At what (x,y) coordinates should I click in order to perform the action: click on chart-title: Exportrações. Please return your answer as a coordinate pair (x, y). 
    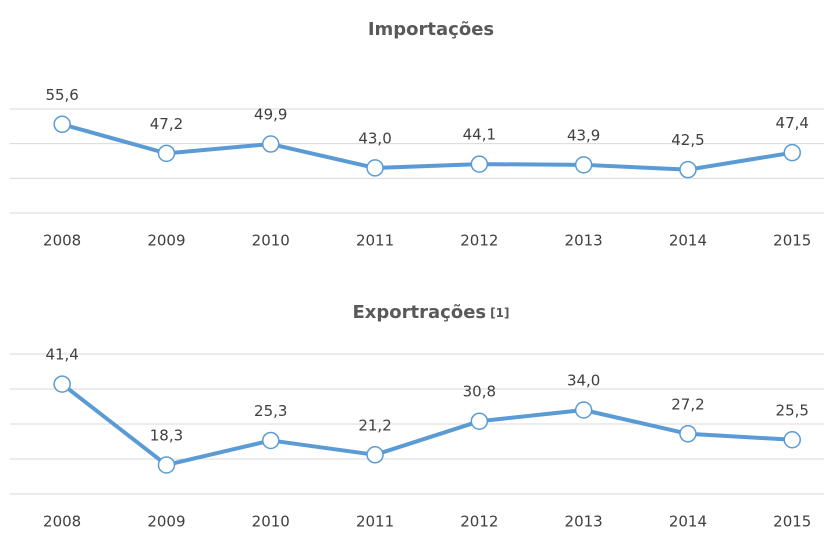
    Looking at the image, I should click on (420, 312).